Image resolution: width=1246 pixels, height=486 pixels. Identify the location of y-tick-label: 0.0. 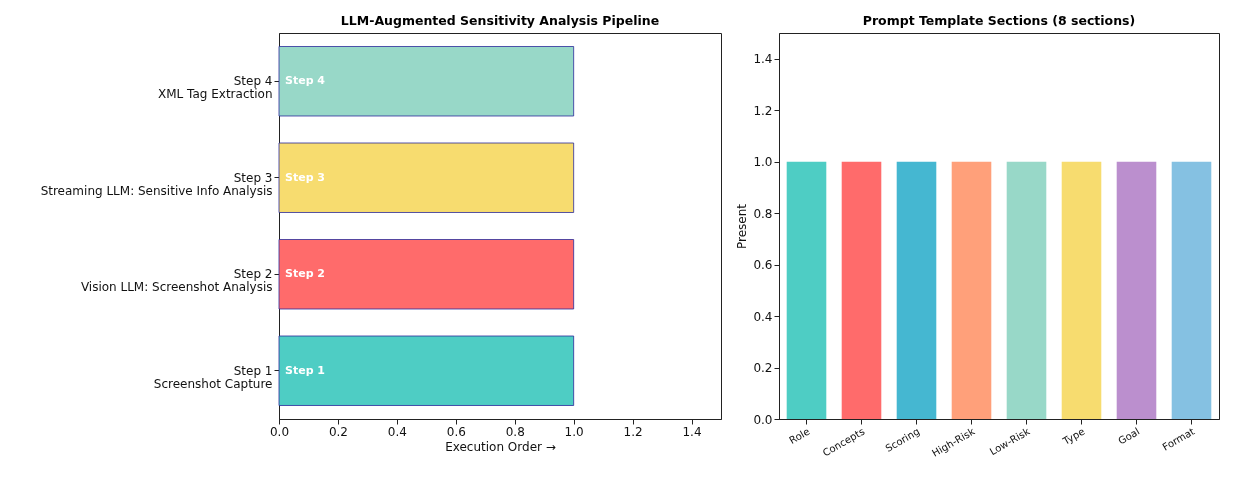
(763, 419).